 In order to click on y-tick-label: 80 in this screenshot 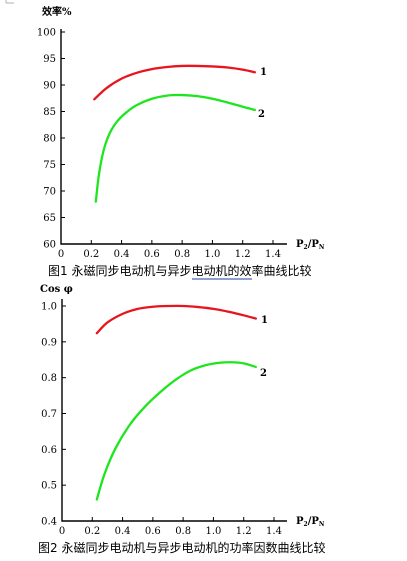, I will do `click(49, 139)`.